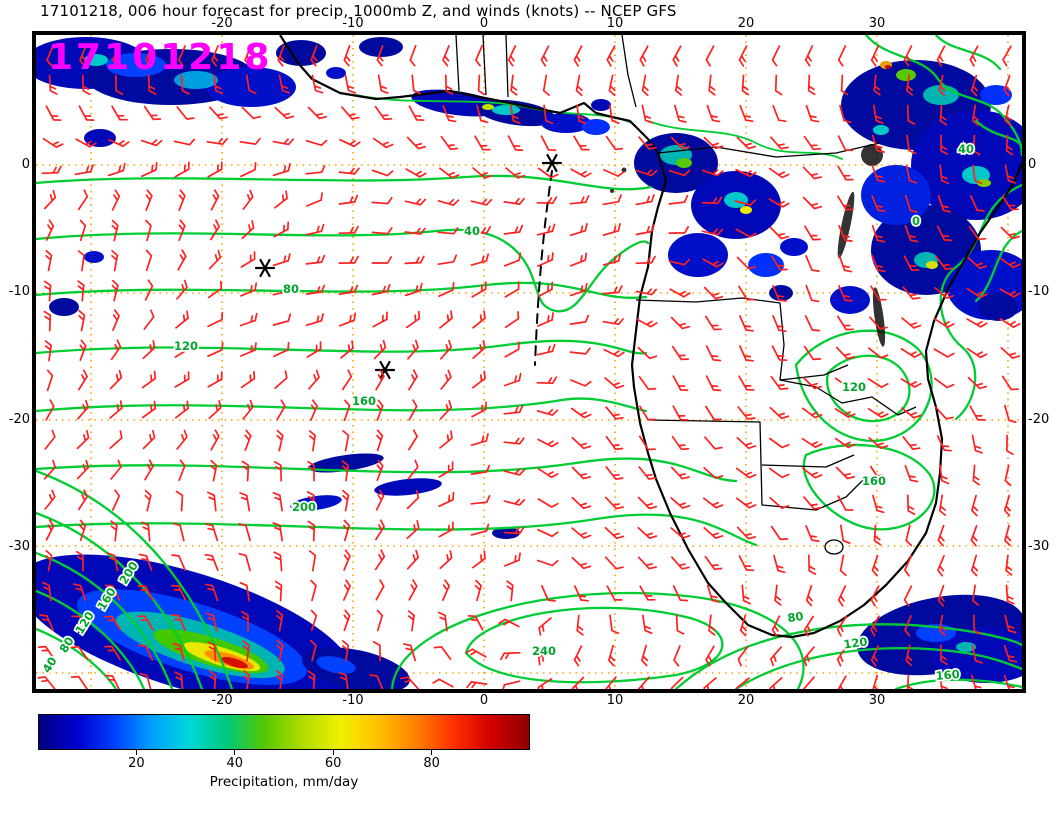 This screenshot has width=1056, height=816. I want to click on colorbar-label: Precipitation, mm/day, so click(284, 782).